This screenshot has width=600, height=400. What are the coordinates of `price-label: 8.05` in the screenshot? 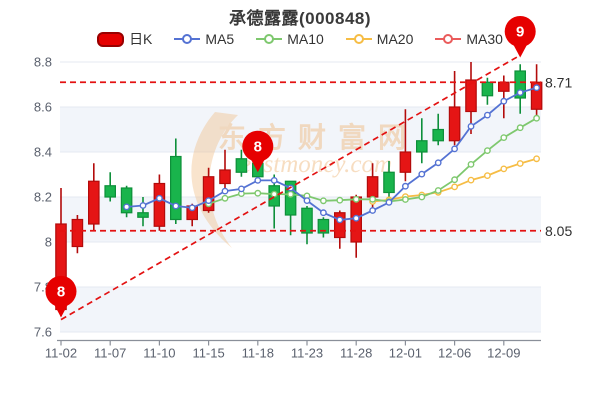 It's located at (558, 231).